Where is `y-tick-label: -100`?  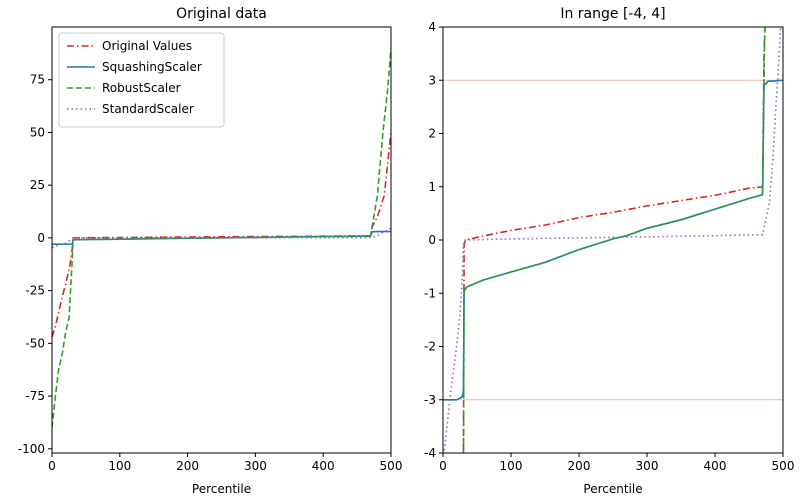
y-tick-label: -100 is located at coordinates (31, 449).